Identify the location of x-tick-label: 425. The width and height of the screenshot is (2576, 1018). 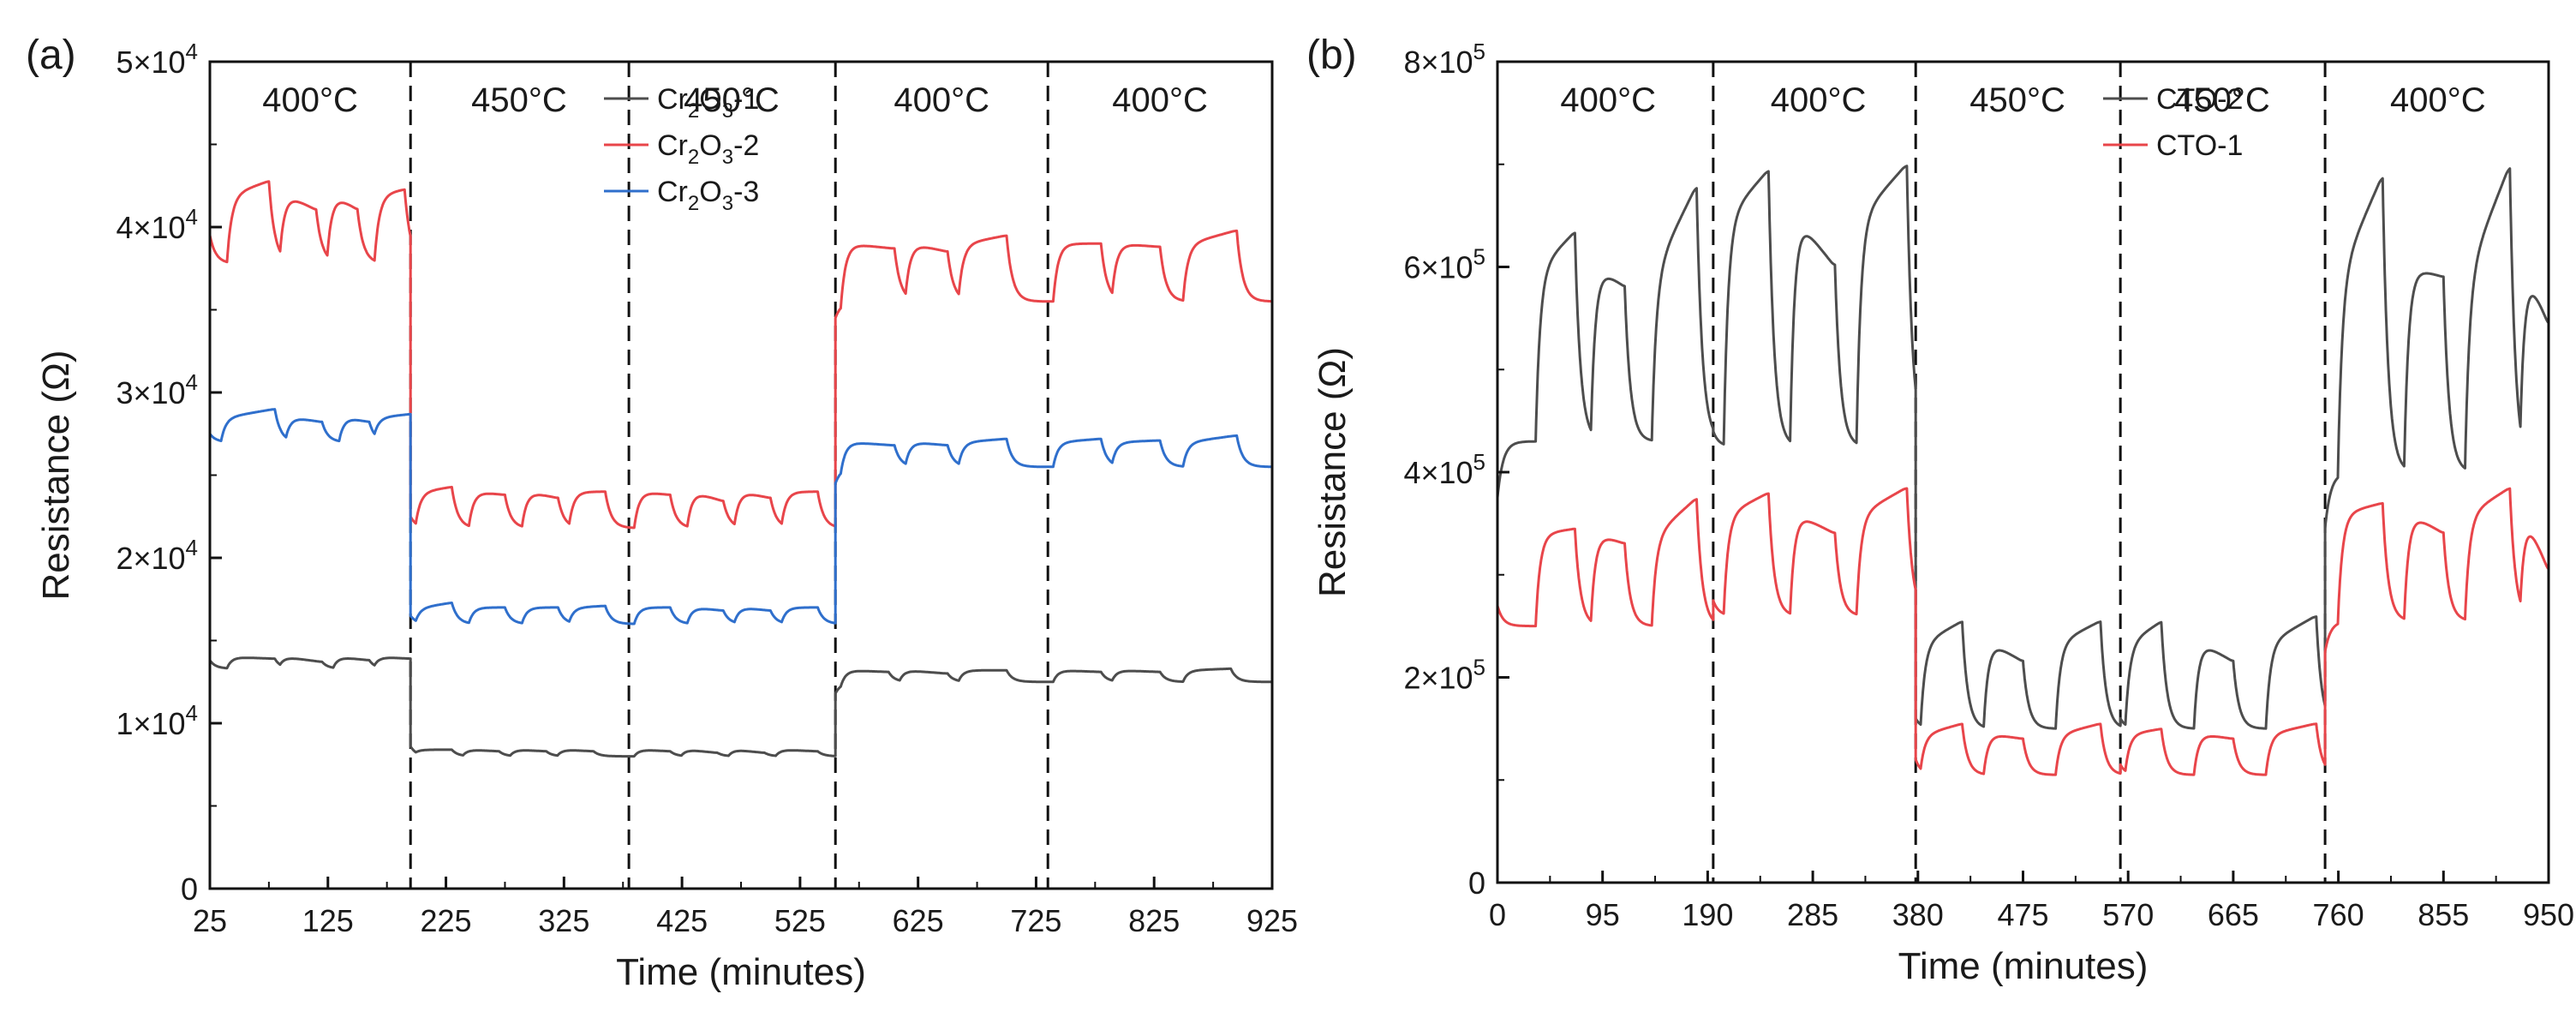
(682, 920).